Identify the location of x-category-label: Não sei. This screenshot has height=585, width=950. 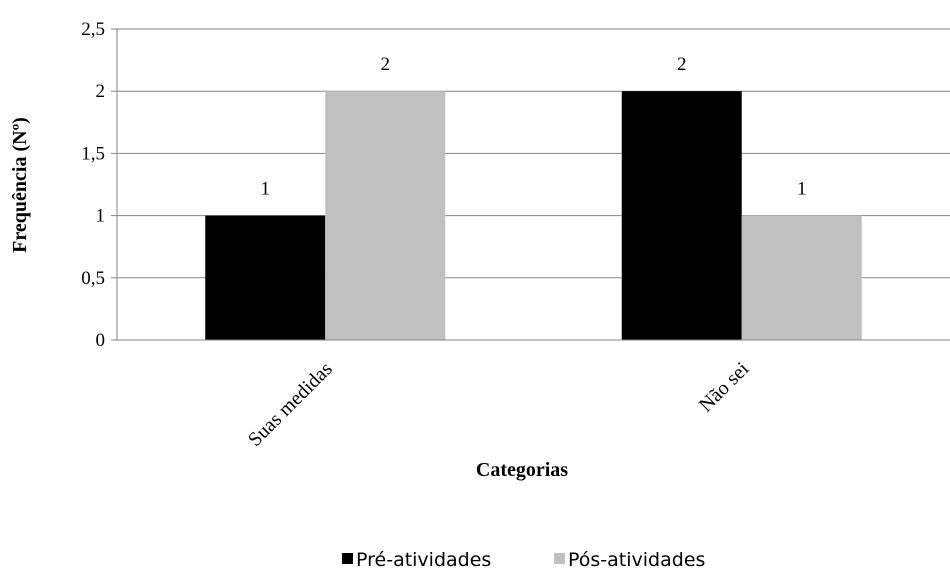
(724, 387).